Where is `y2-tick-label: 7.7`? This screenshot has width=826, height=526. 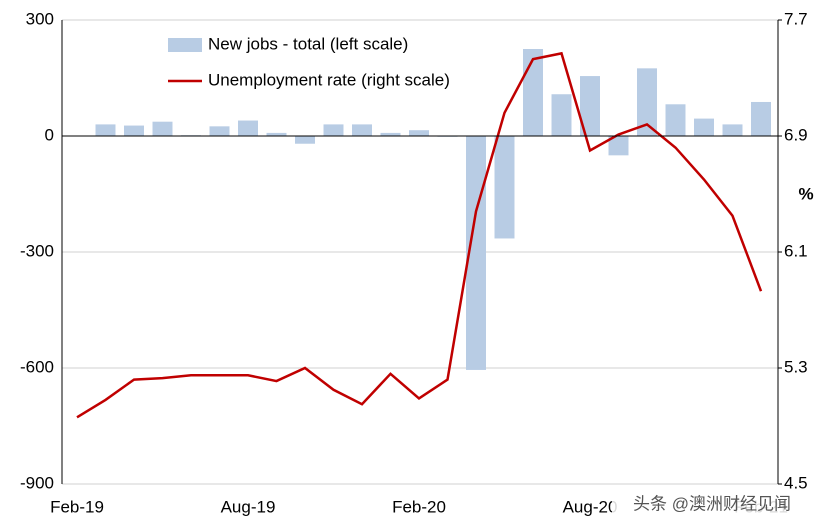 y2-tick-label: 7.7 is located at coordinates (796, 18).